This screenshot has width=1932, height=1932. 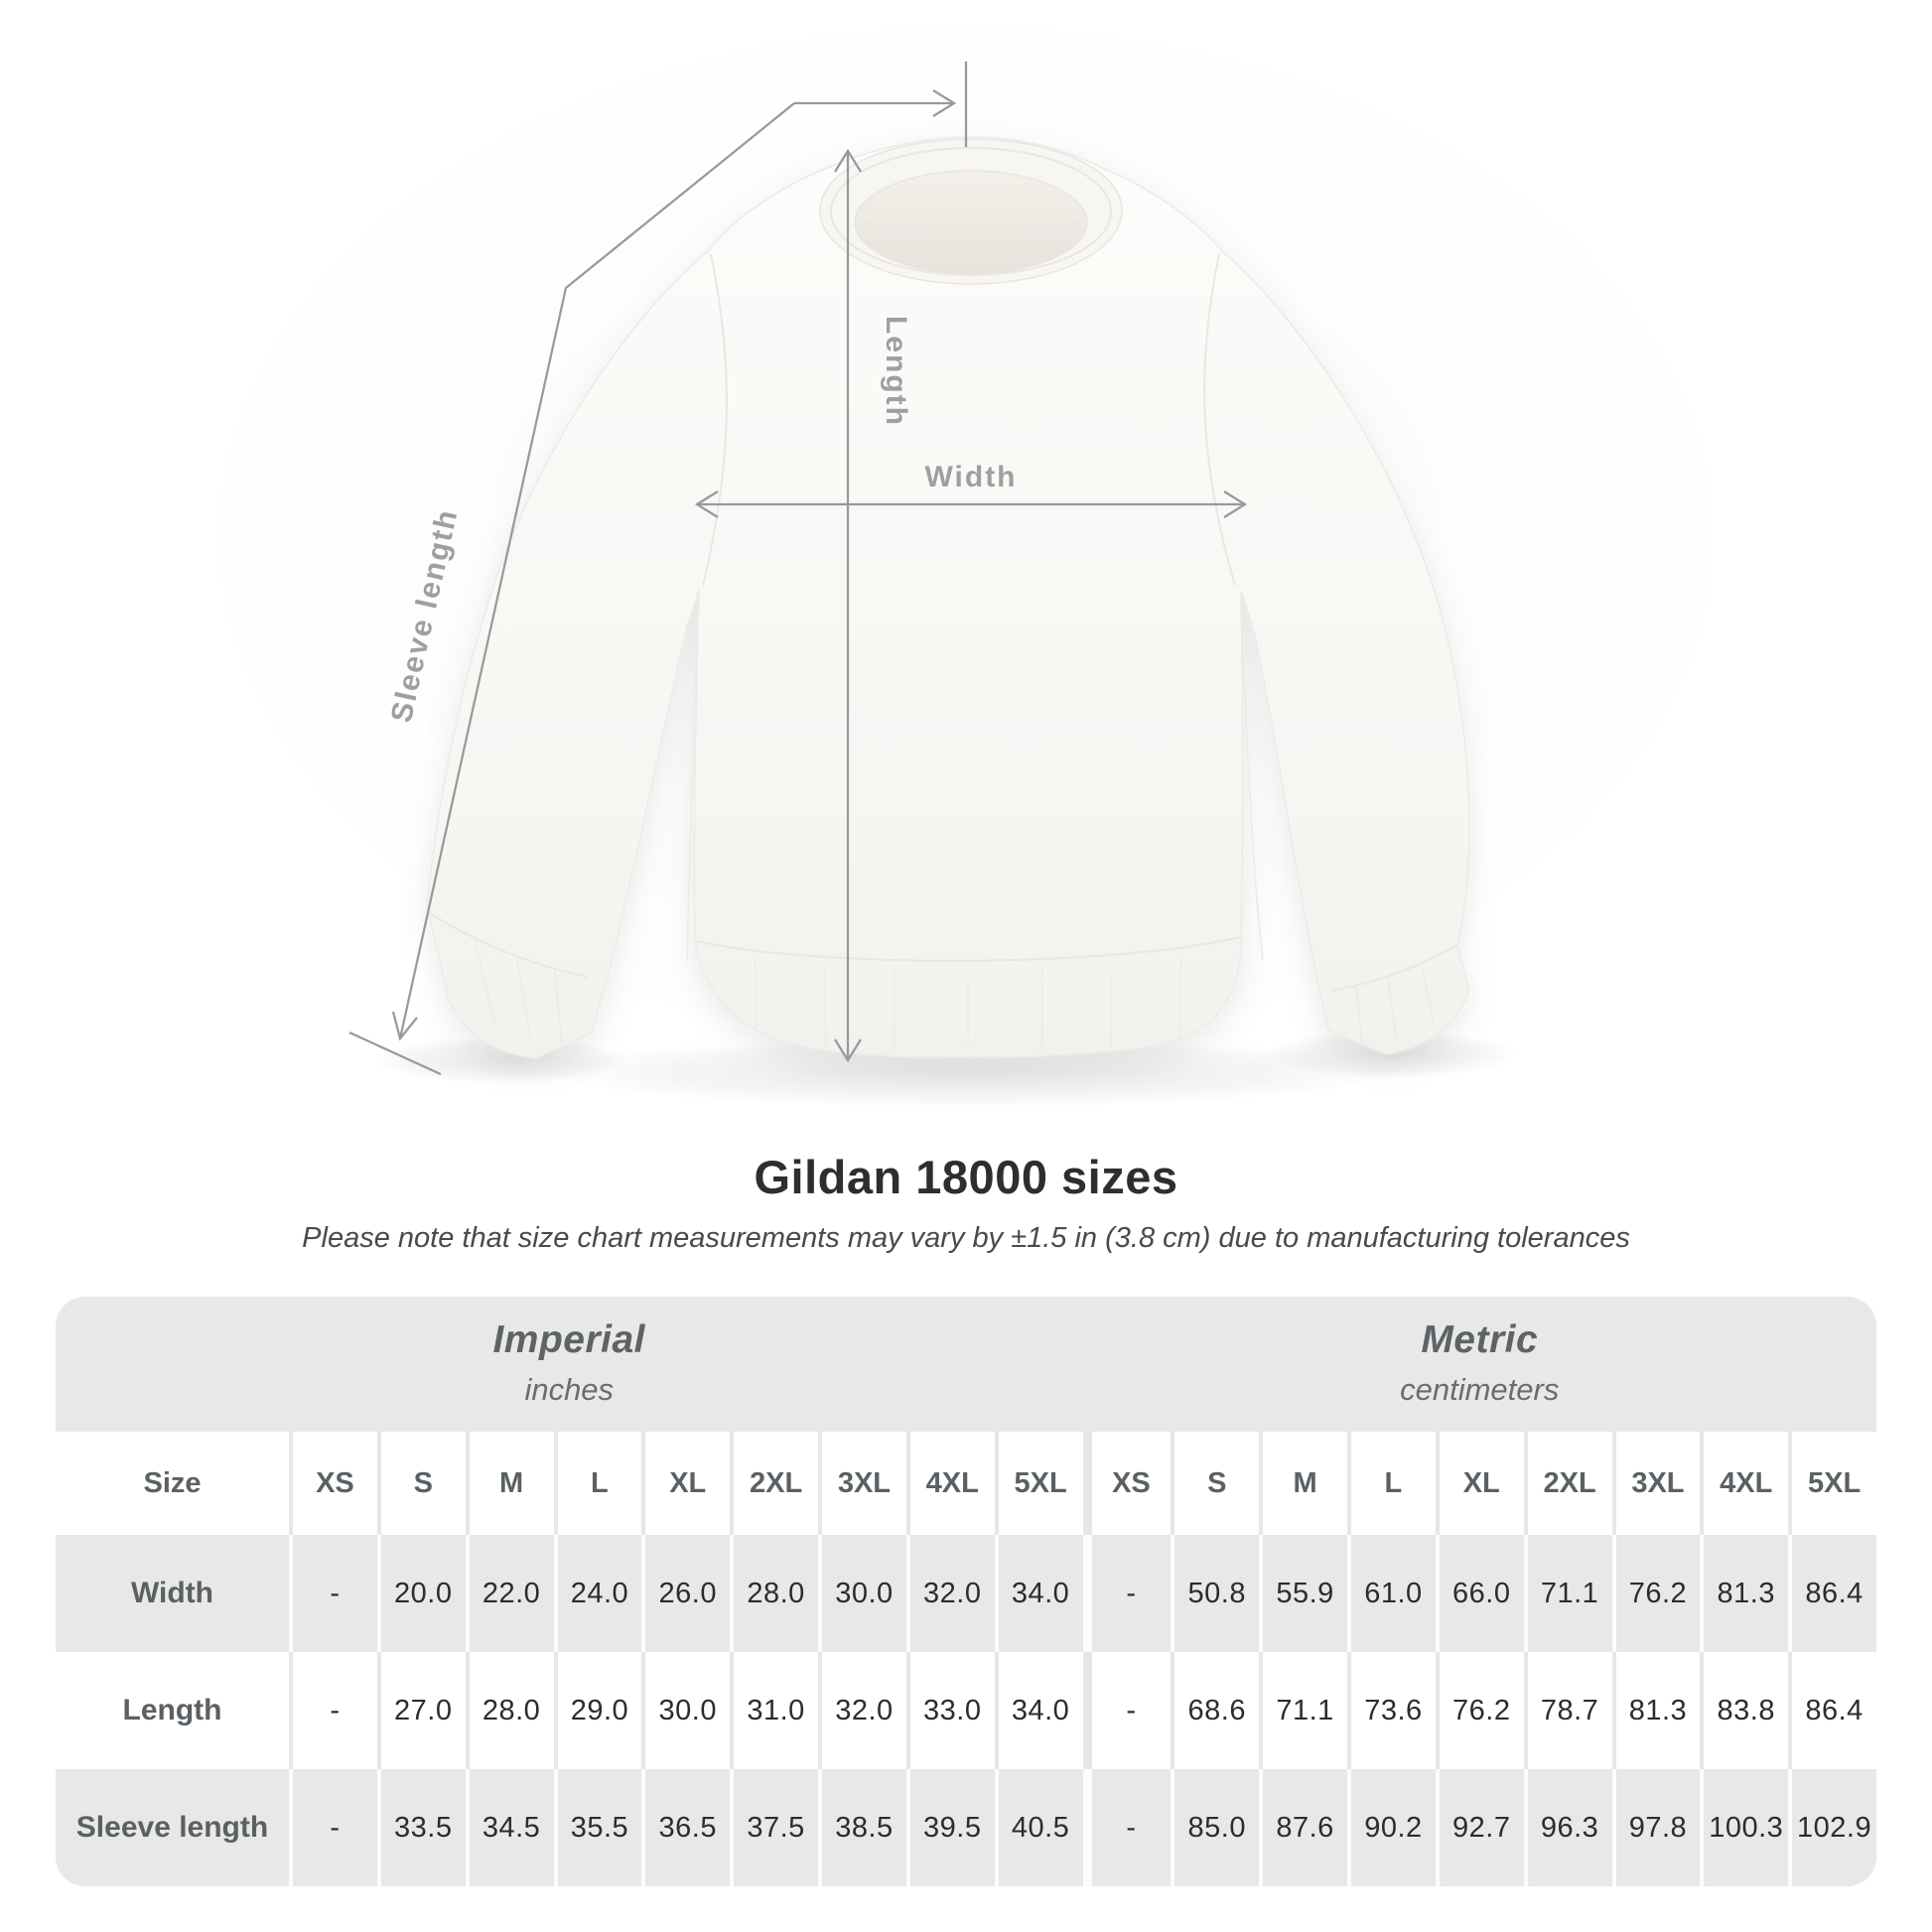 I want to click on length-imperial-xs: -, so click(x=333, y=1711).